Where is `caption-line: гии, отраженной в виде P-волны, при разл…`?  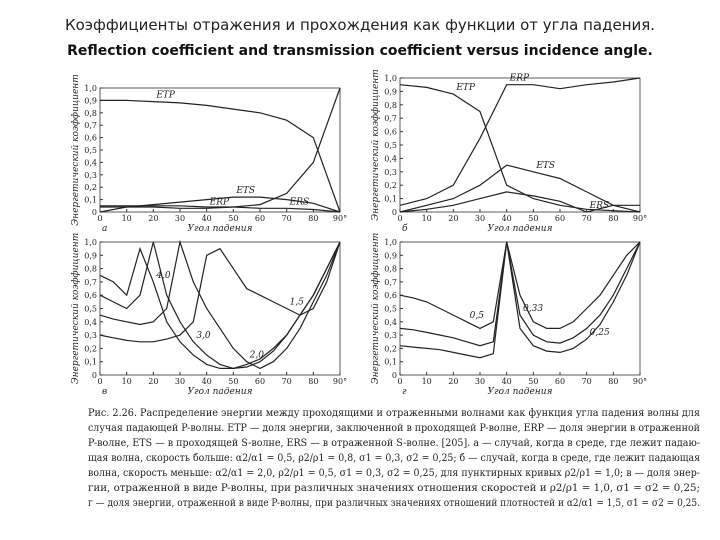 caption-line: гии, отраженной в виде P-волны, при разл… is located at coordinates (394, 488).